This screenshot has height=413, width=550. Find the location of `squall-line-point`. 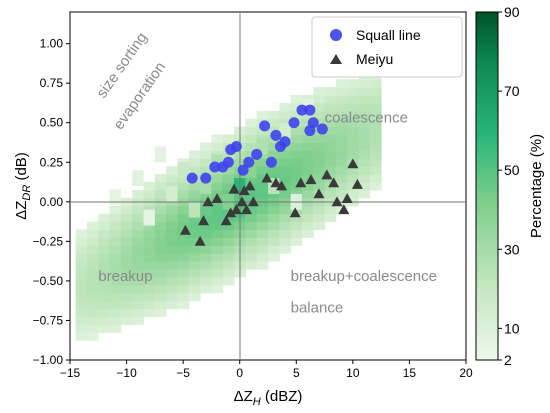

squall-line-point is located at coordinates (322, 129).